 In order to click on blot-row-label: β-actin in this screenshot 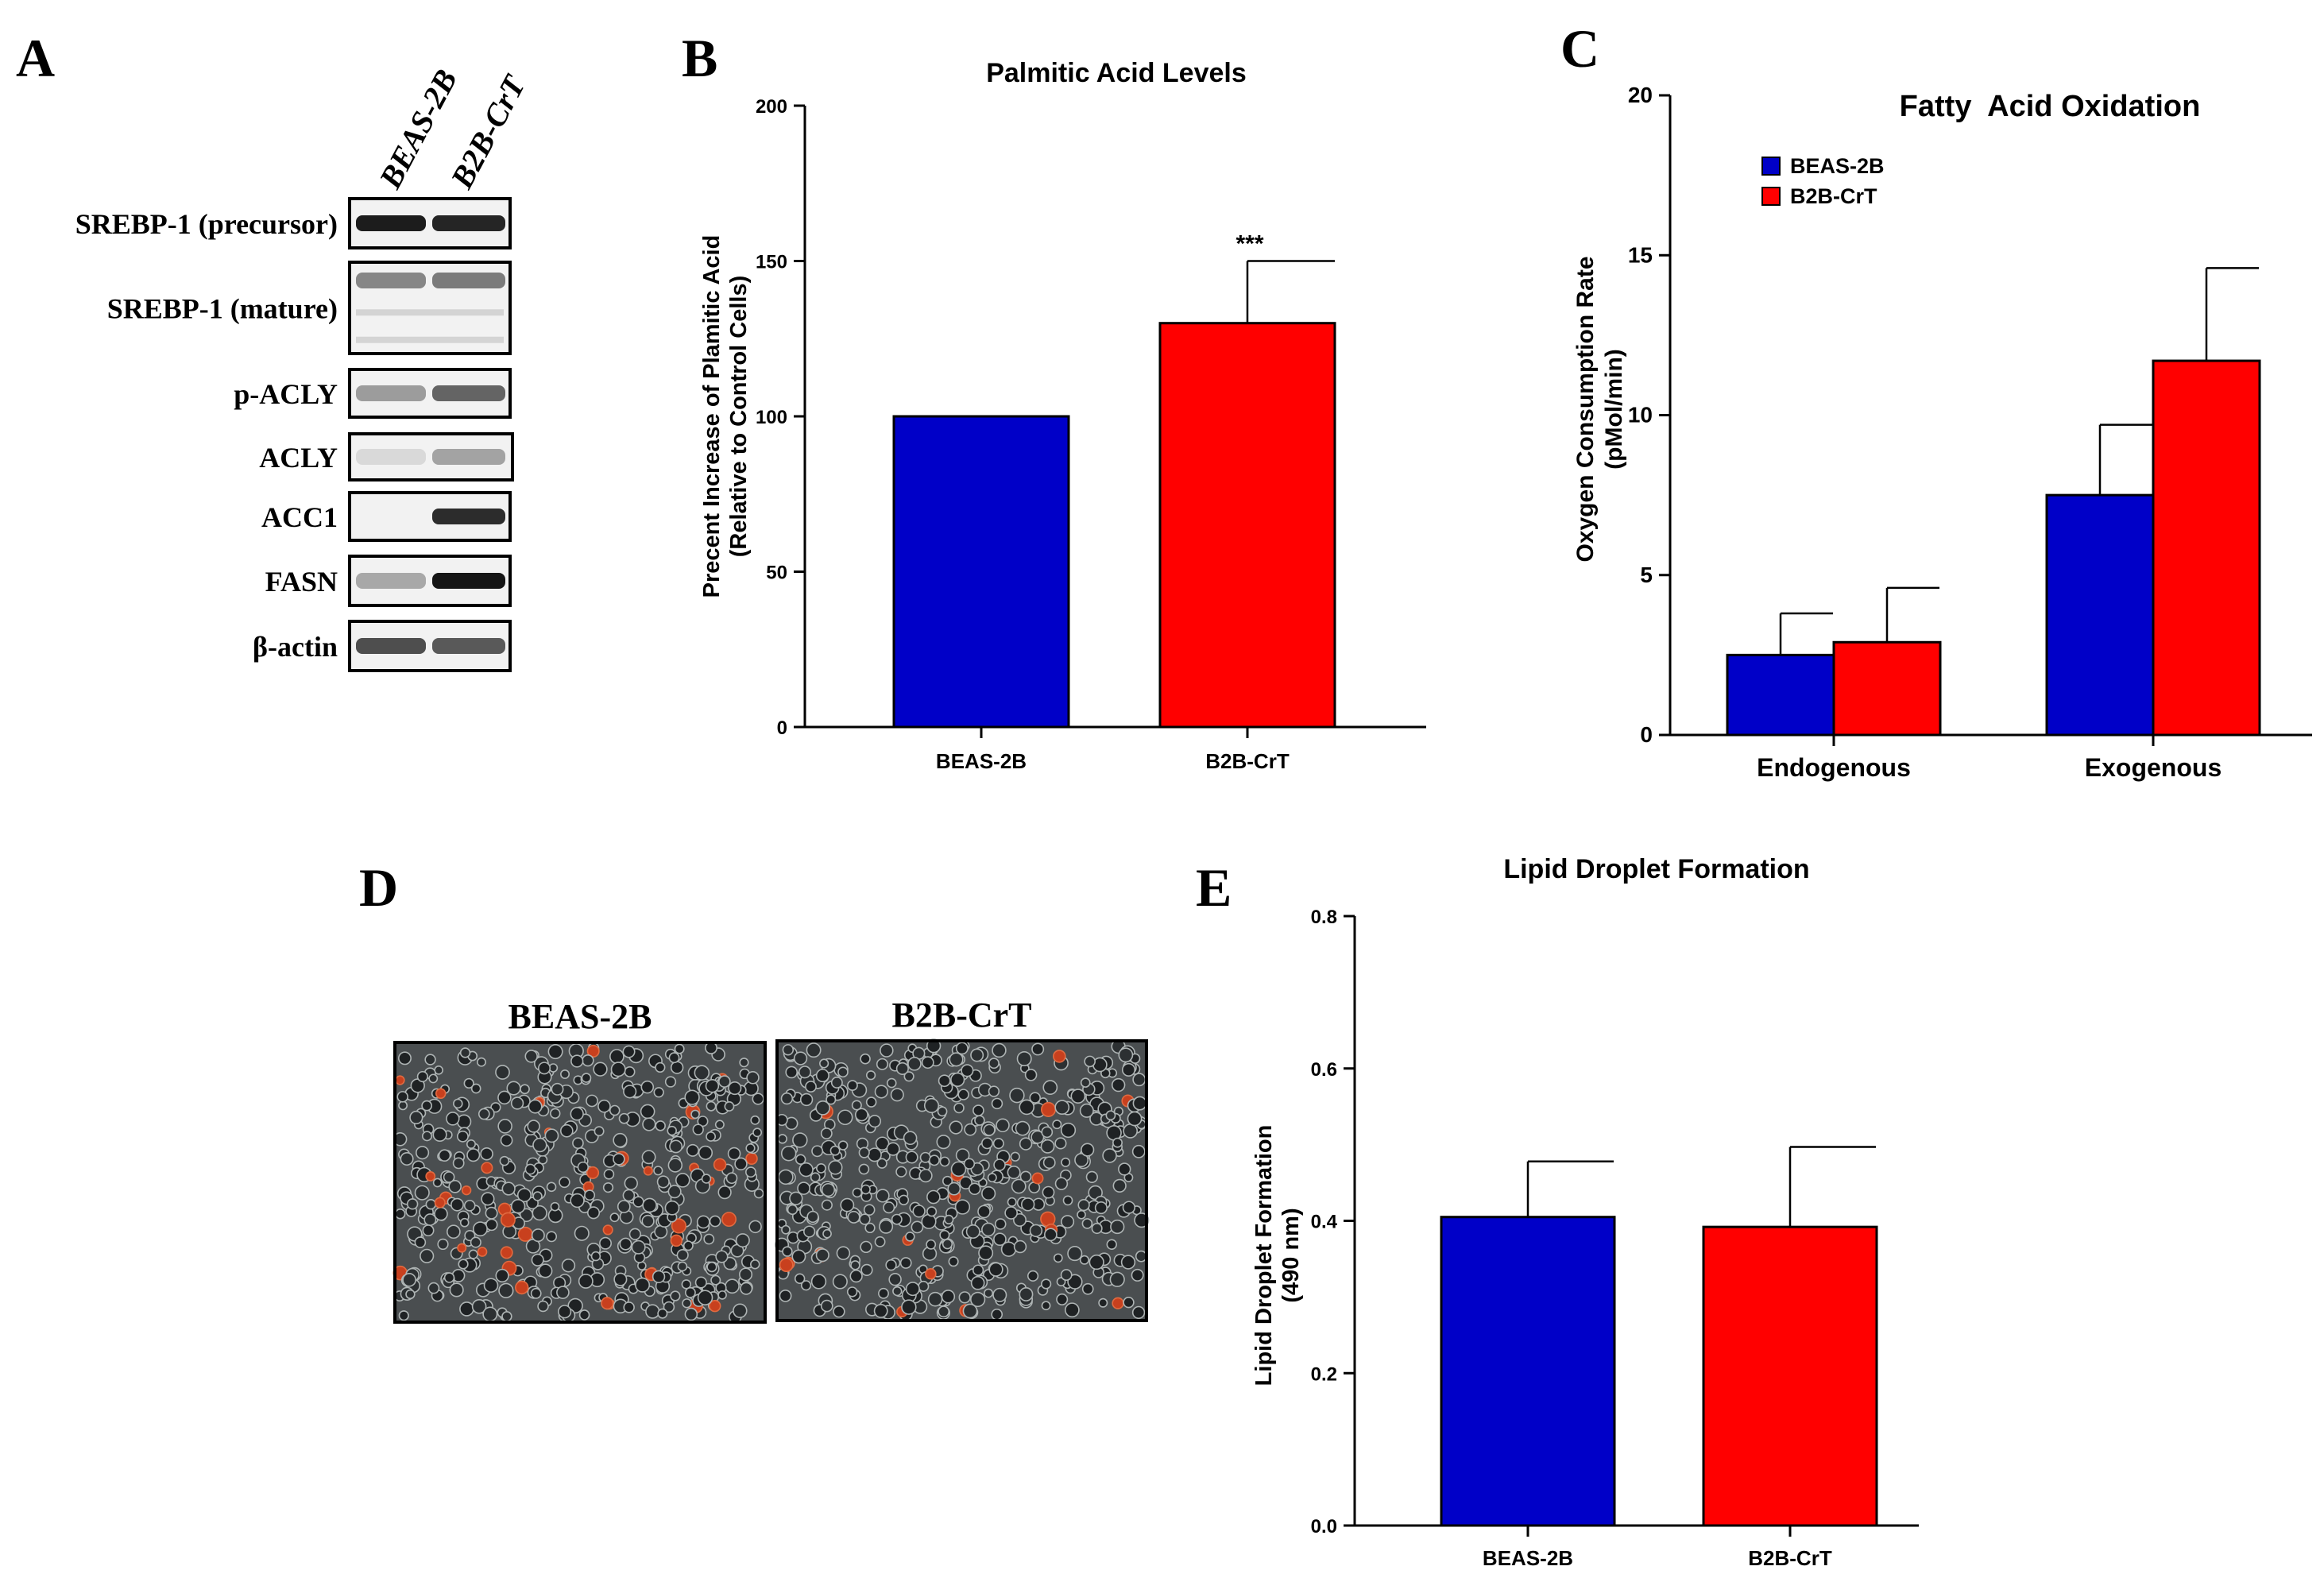, I will do `click(295, 647)`.